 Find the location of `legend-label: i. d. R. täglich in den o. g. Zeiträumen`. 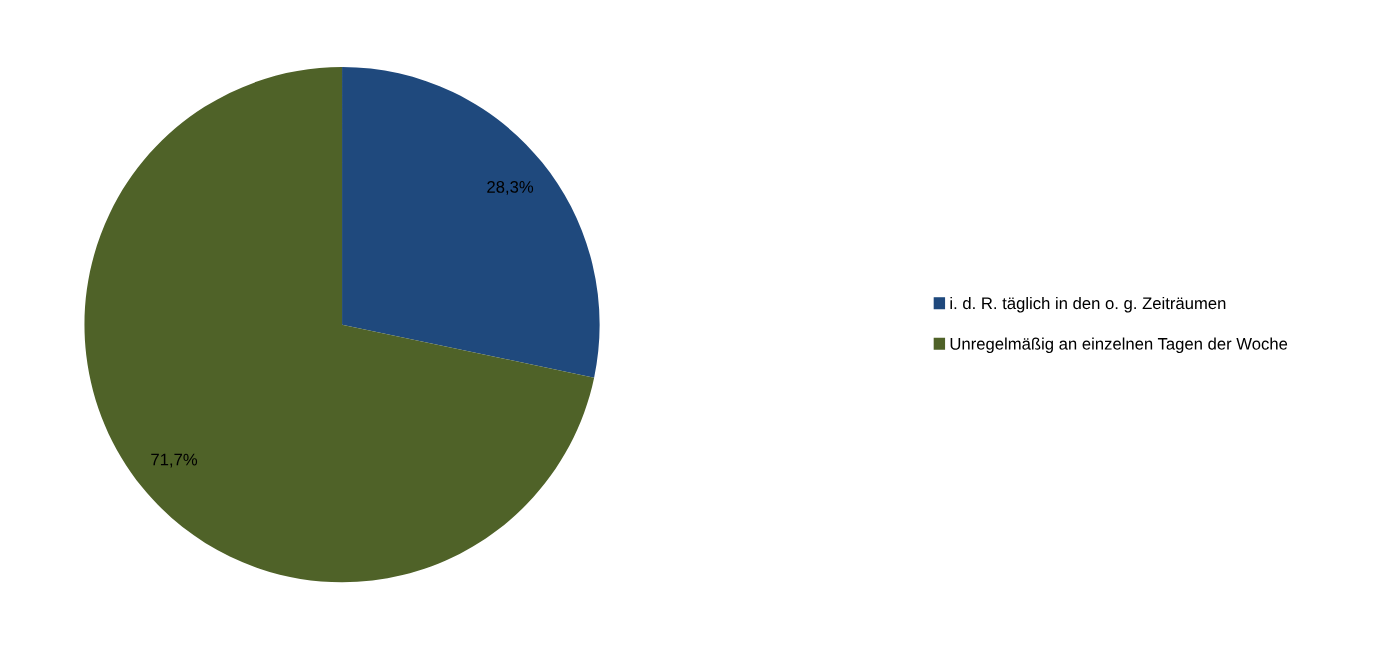

legend-label: i. d. R. täglich in den o. g. Zeiträumen is located at coordinates (1088, 304).